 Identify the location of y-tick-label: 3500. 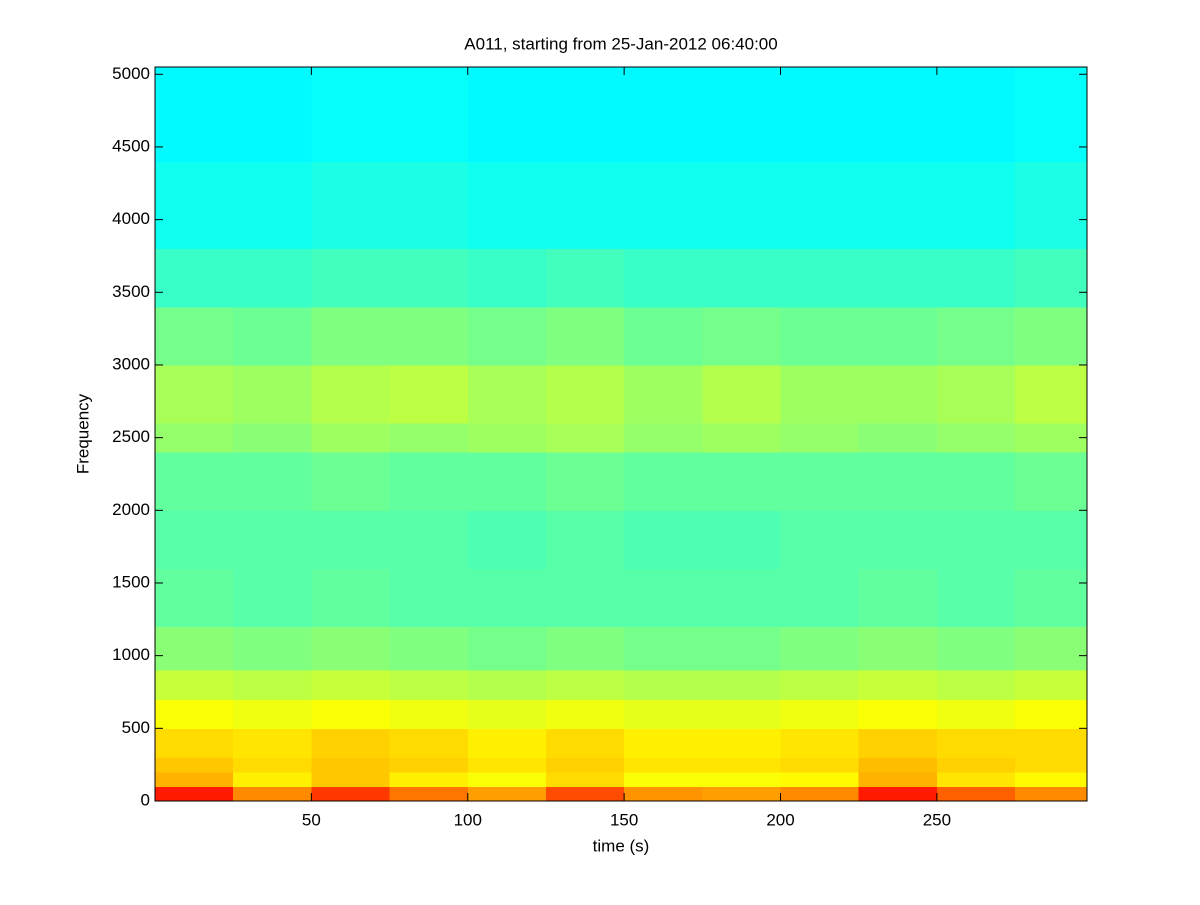
(131, 291).